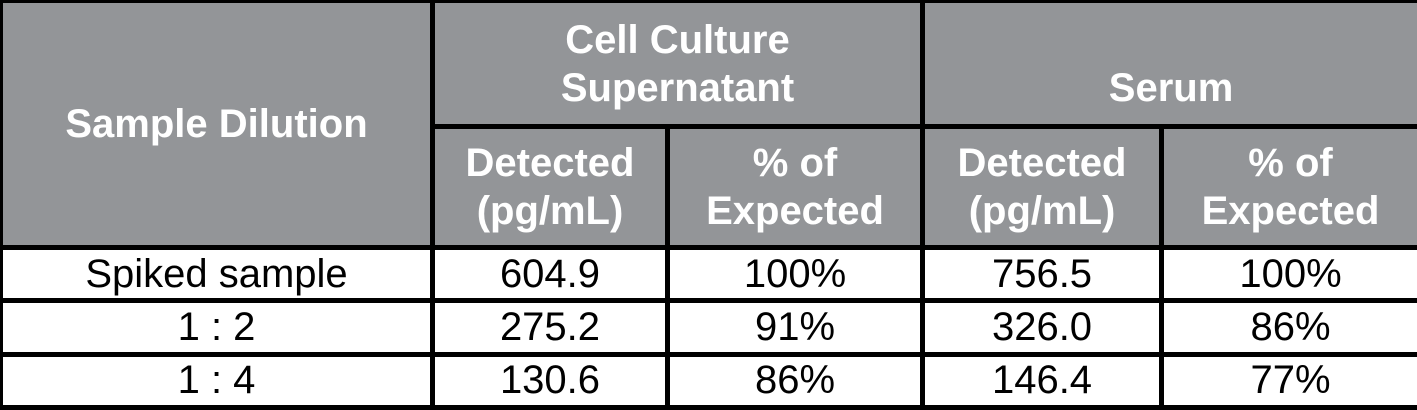  I want to click on cell-dilution-label: 1 : 2, so click(217, 327).